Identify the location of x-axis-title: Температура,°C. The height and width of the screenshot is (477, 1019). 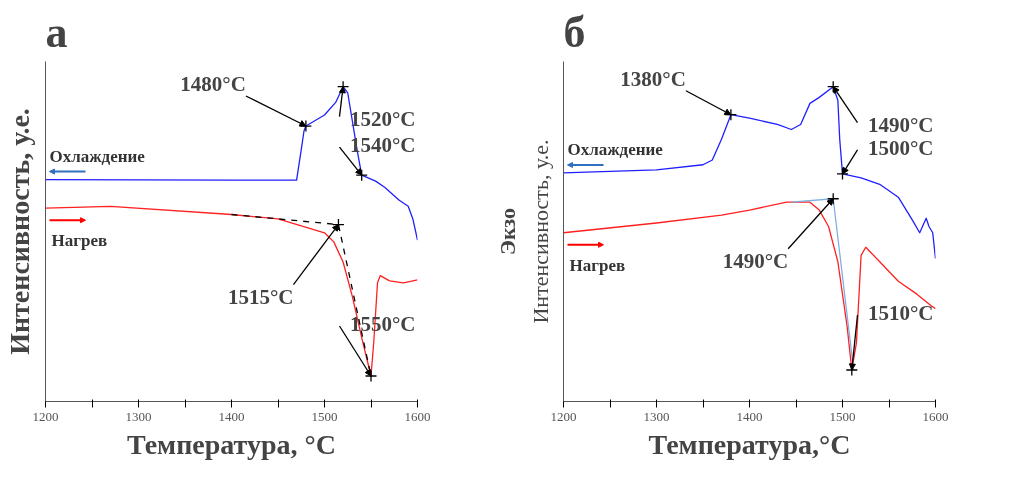
(749, 444).